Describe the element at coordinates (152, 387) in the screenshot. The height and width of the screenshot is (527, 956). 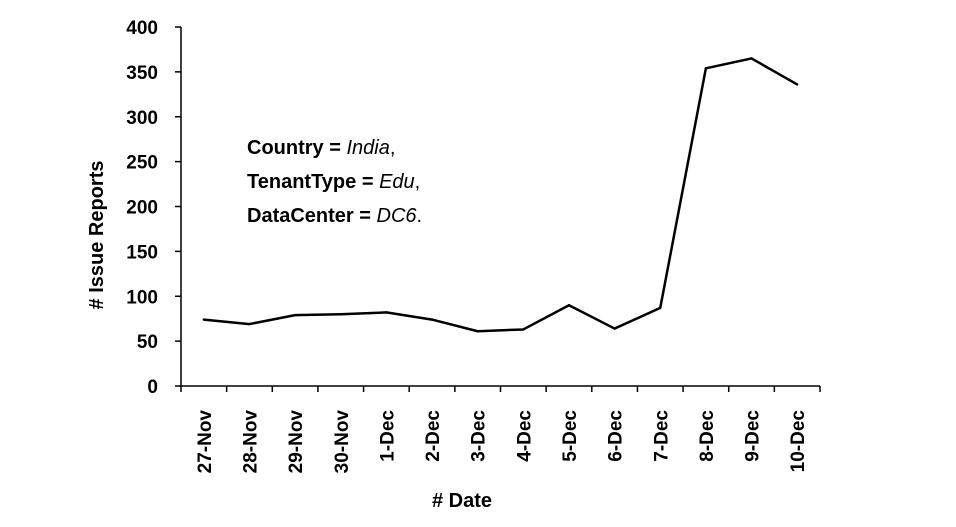
I see `y-tick-label: 0` at that location.